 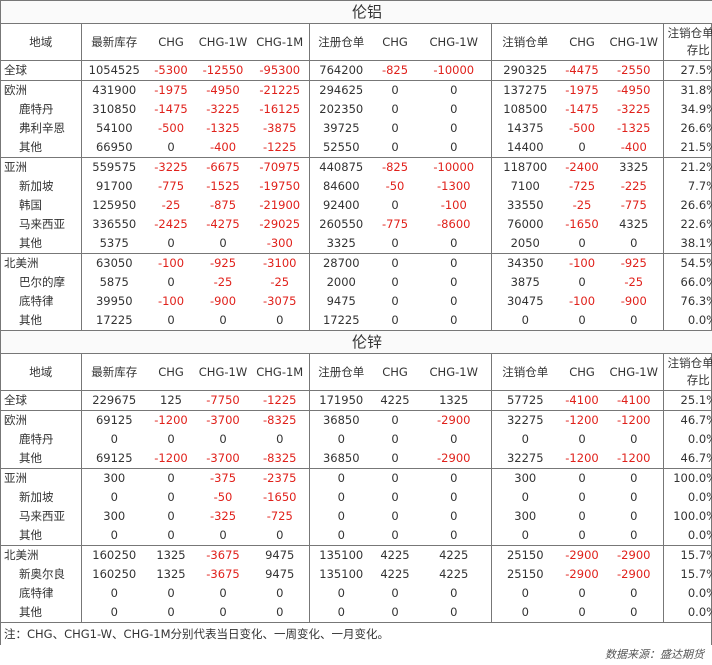 I want to click on region-cell: 北美洲, so click(x=41, y=555).